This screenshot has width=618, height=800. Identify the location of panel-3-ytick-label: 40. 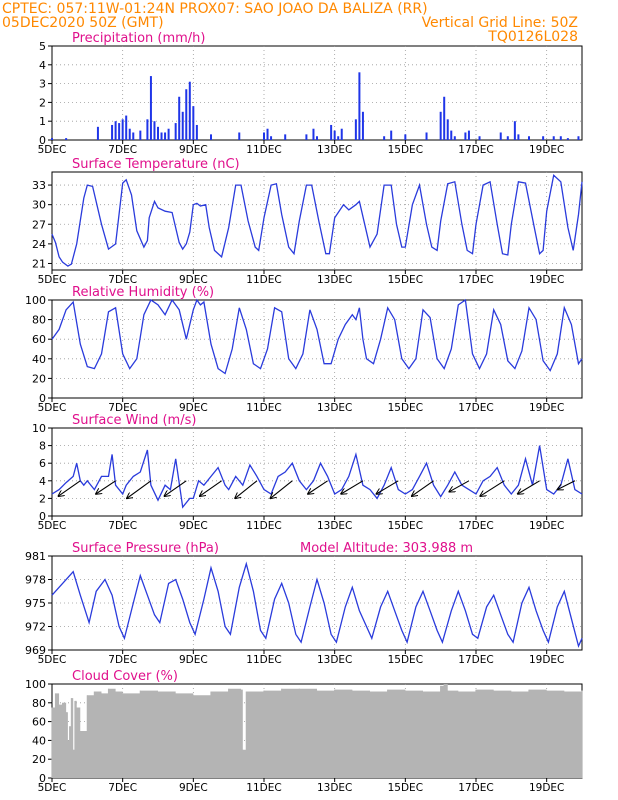
(39, 359).